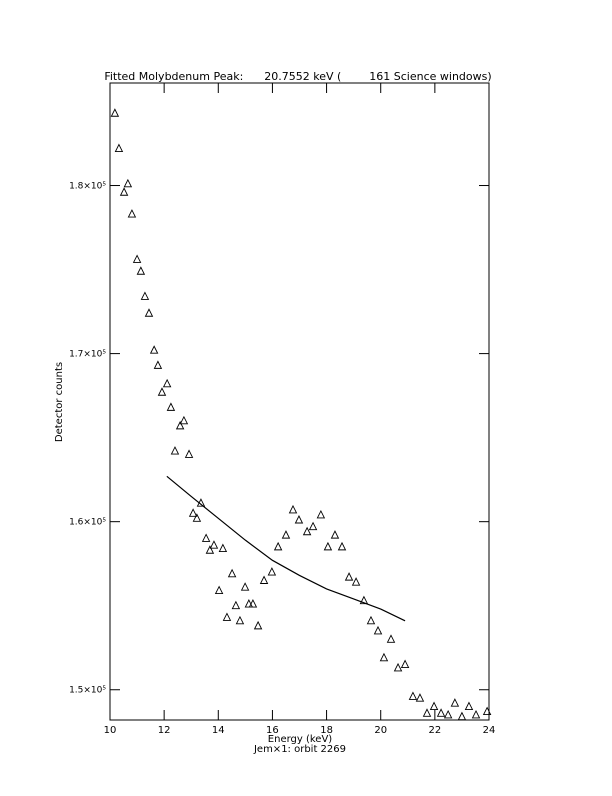 Image resolution: width=612 pixels, height=796 pixels. Describe the element at coordinates (110, 730) in the screenshot. I see `x-tick-label: 10` at that location.